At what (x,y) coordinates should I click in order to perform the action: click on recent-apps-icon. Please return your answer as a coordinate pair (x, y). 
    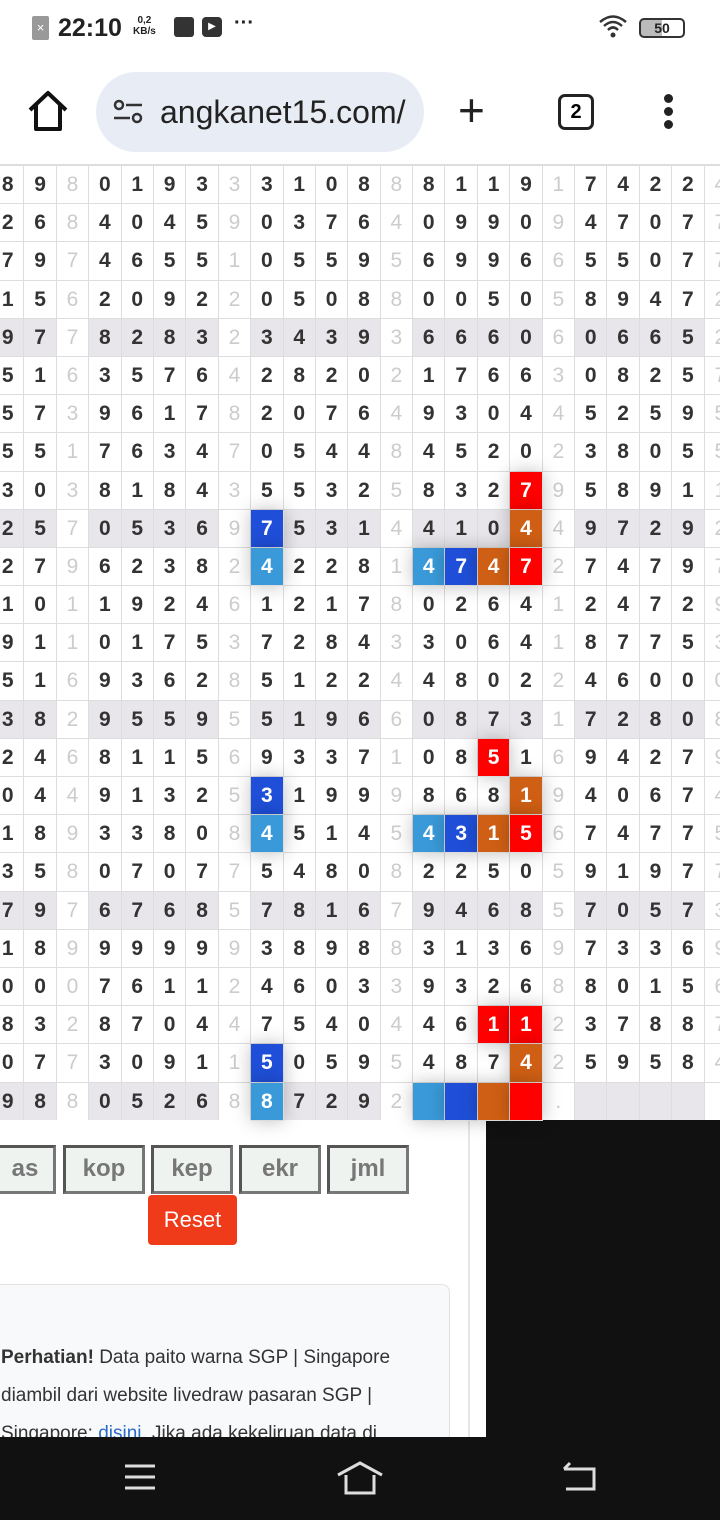
    Looking at the image, I should click on (140, 1477).